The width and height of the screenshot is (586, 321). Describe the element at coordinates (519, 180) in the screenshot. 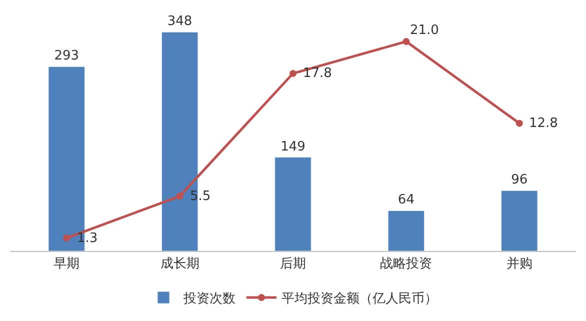

I see `data-label: 96` at that location.